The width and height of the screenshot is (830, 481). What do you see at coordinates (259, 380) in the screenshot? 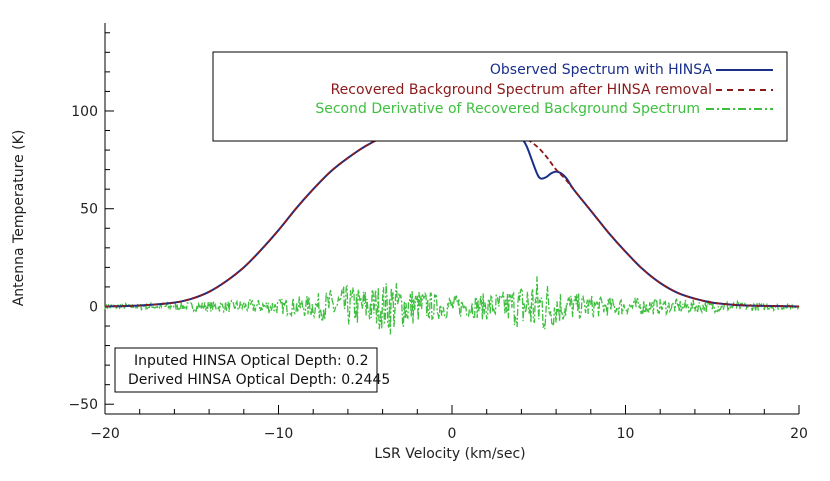
I see `derived-optical-depth: Derived HINSA Optical Depth: 0.2445` at bounding box center [259, 380].